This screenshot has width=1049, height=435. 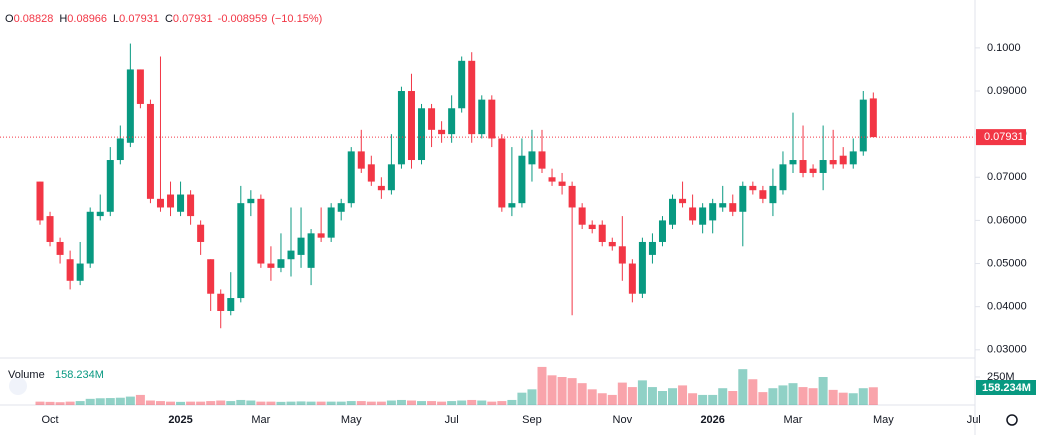 What do you see at coordinates (139, 19) in the screenshot?
I see `ohlc-value: 0.07931` at bounding box center [139, 19].